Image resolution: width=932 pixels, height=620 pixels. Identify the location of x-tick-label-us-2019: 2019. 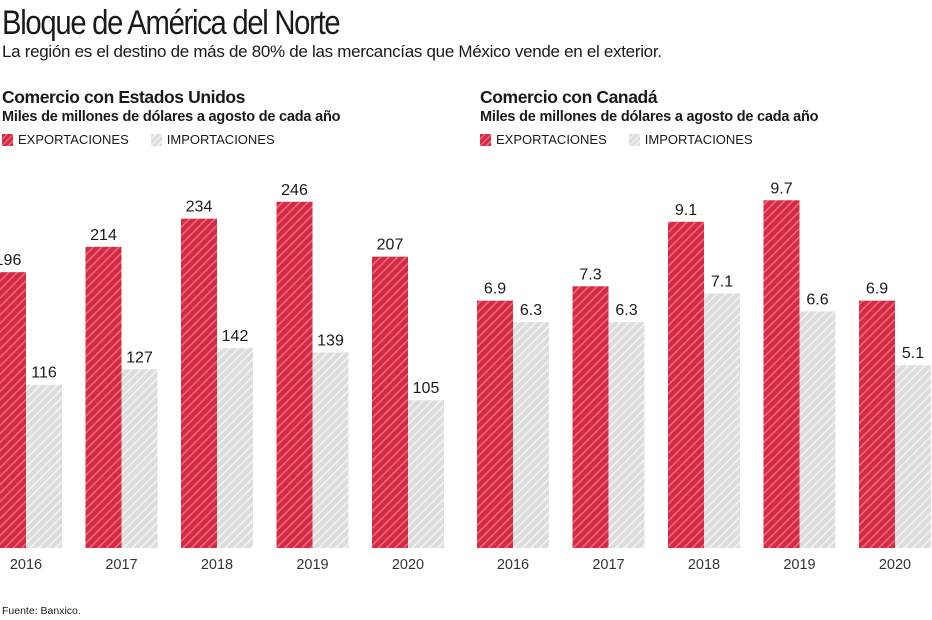
(312, 565).